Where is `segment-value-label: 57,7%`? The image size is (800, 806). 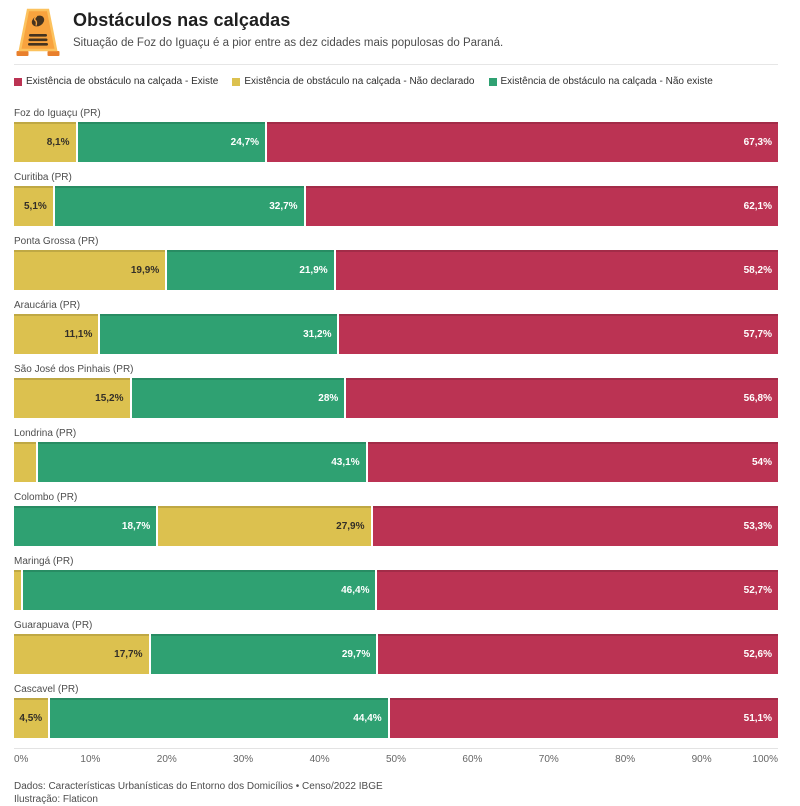
segment-value-label: 57,7% is located at coordinates (757, 334).